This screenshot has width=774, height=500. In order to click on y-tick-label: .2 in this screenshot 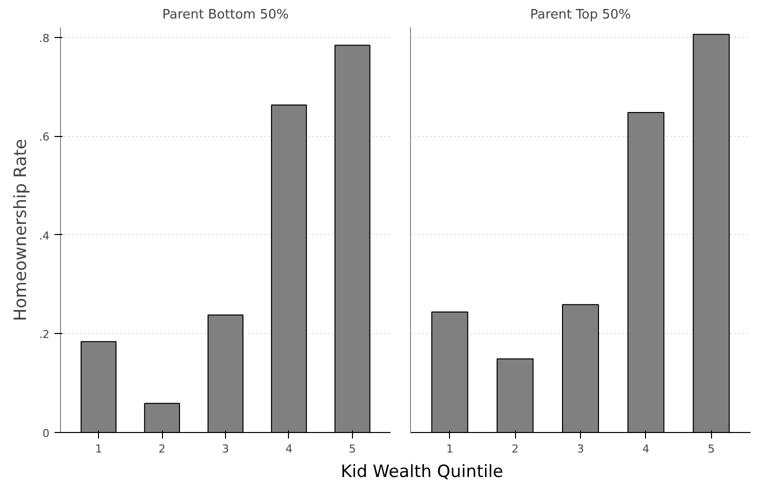, I will do `click(44, 335)`.